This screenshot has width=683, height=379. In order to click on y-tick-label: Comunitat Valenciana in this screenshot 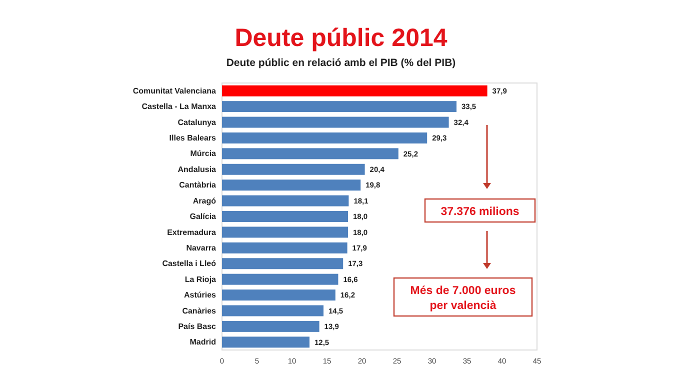, I will do `click(174, 91)`.